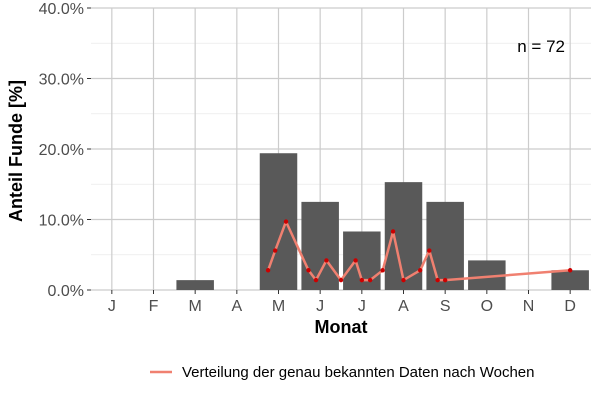 This screenshot has width=600, height=400. Describe the element at coordinates (154, 306) in the screenshot. I see `x-tick-label: F` at that location.